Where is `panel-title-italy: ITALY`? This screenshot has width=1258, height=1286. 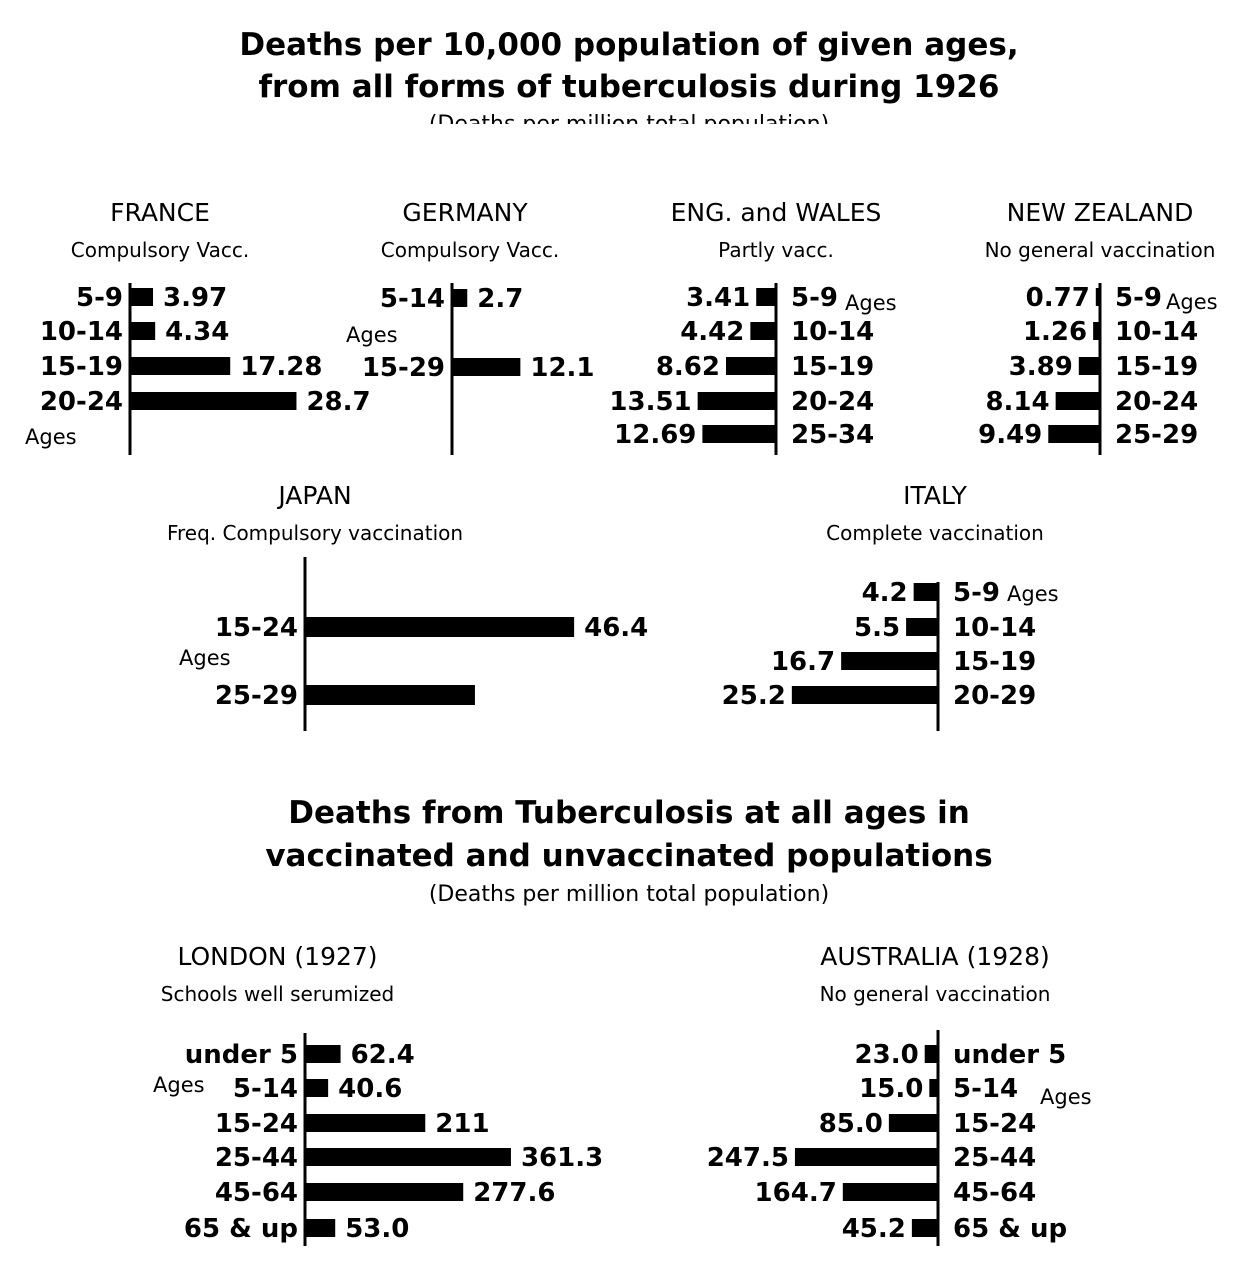
panel-title-italy: ITALY is located at coordinates (935, 495).